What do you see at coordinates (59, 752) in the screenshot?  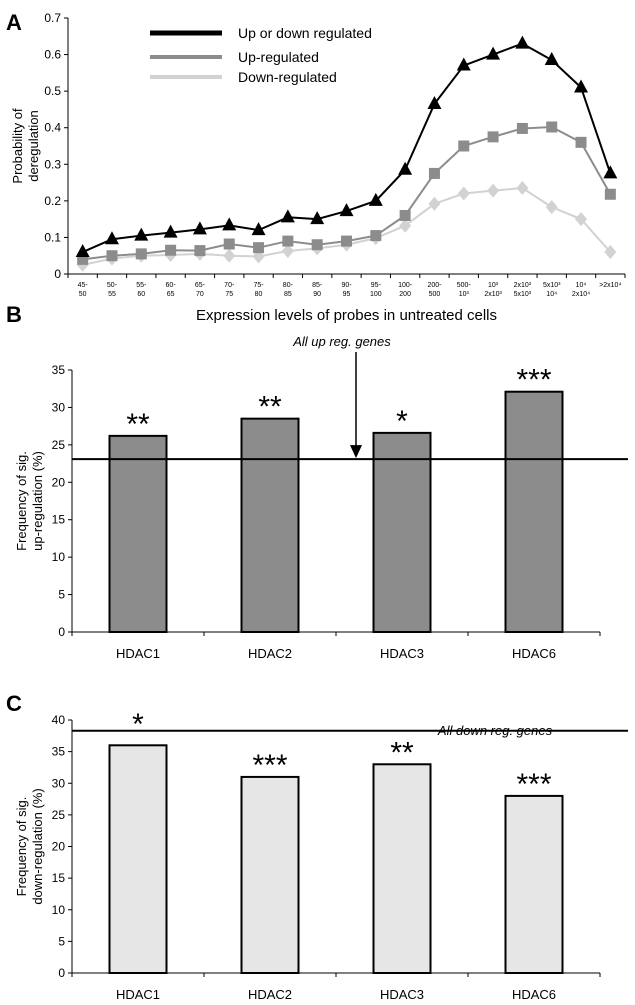 I see `panel-c-y-tick-label: 35` at bounding box center [59, 752].